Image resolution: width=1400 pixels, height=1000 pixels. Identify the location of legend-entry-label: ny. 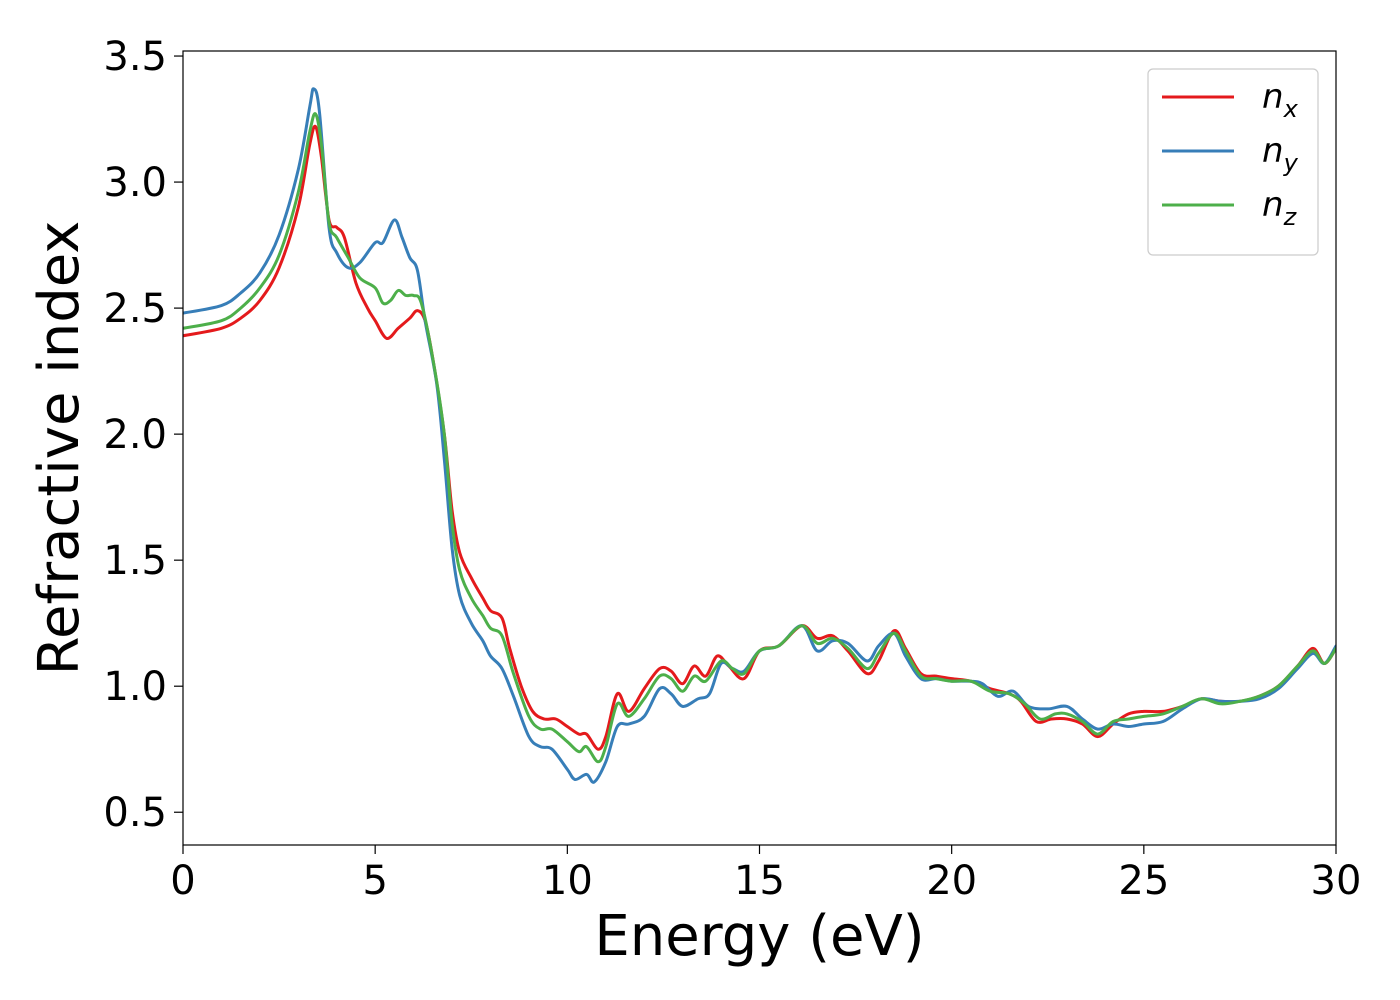
(1280, 154).